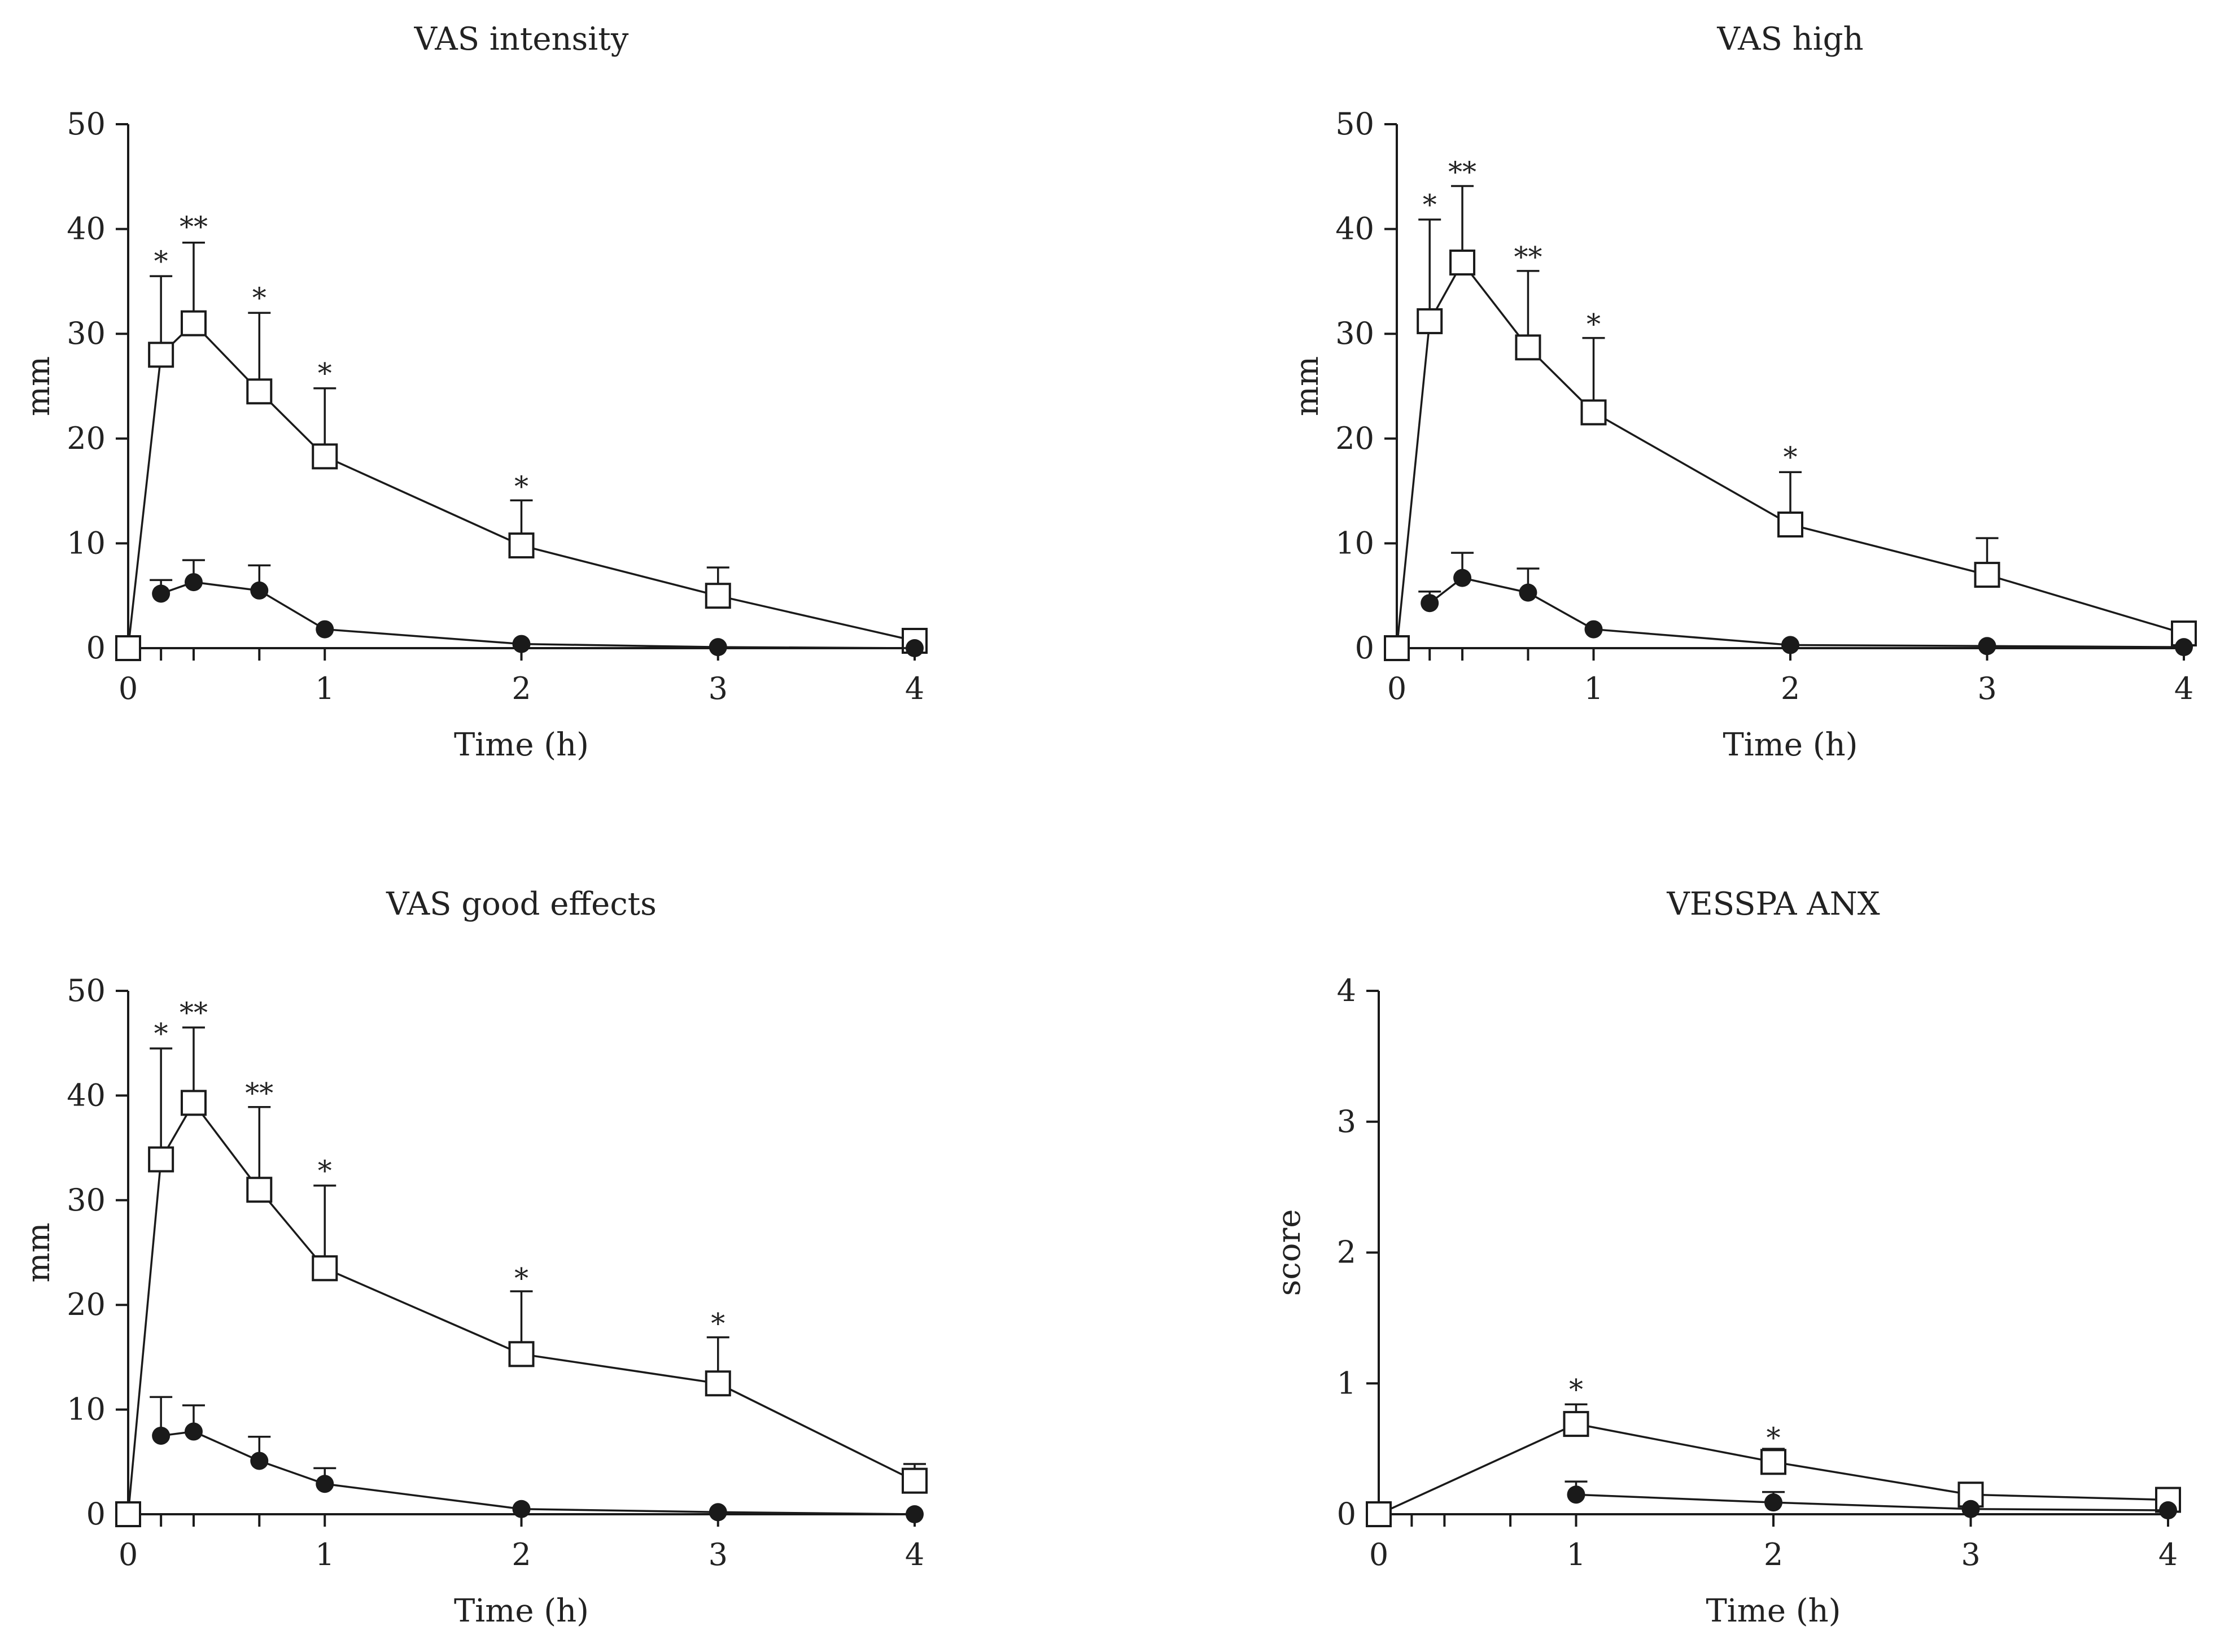 This screenshot has width=2220, height=1652. I want to click on y-tick-label: 3, so click(1346, 1121).